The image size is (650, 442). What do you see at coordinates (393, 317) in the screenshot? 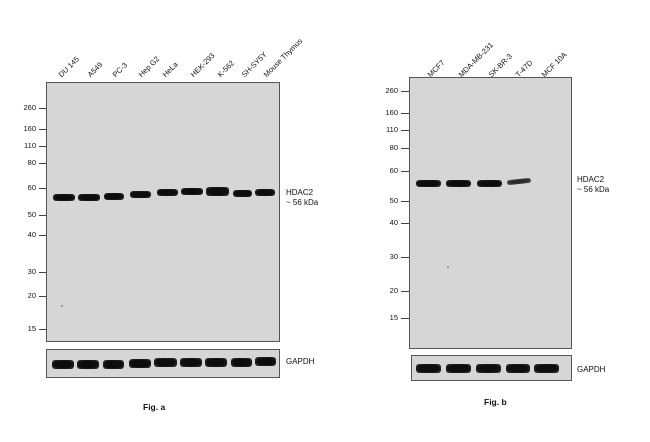
I see `fig-b-mw-marker: 15` at bounding box center [393, 317].